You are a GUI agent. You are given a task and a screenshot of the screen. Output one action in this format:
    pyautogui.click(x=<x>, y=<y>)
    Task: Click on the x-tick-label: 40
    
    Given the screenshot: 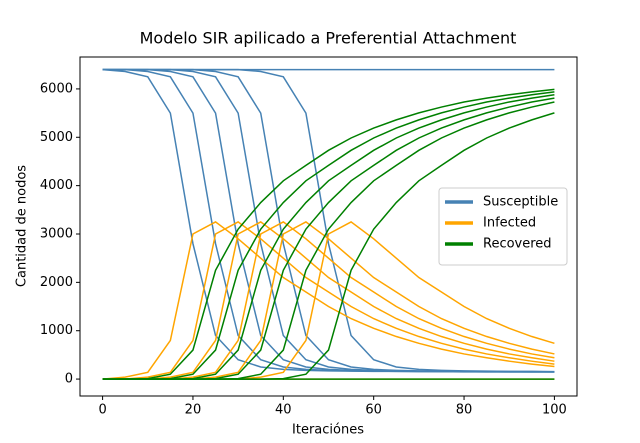 What is the action you would take?
    pyautogui.click(x=283, y=410)
    